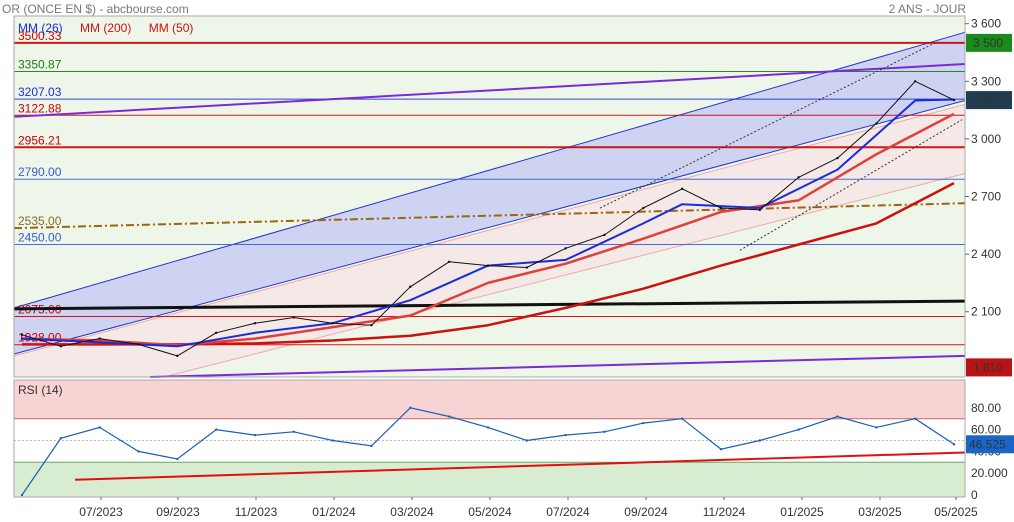  Describe the element at coordinates (410, 286) in the screenshot. I see `point-or-once-en--10` at that location.